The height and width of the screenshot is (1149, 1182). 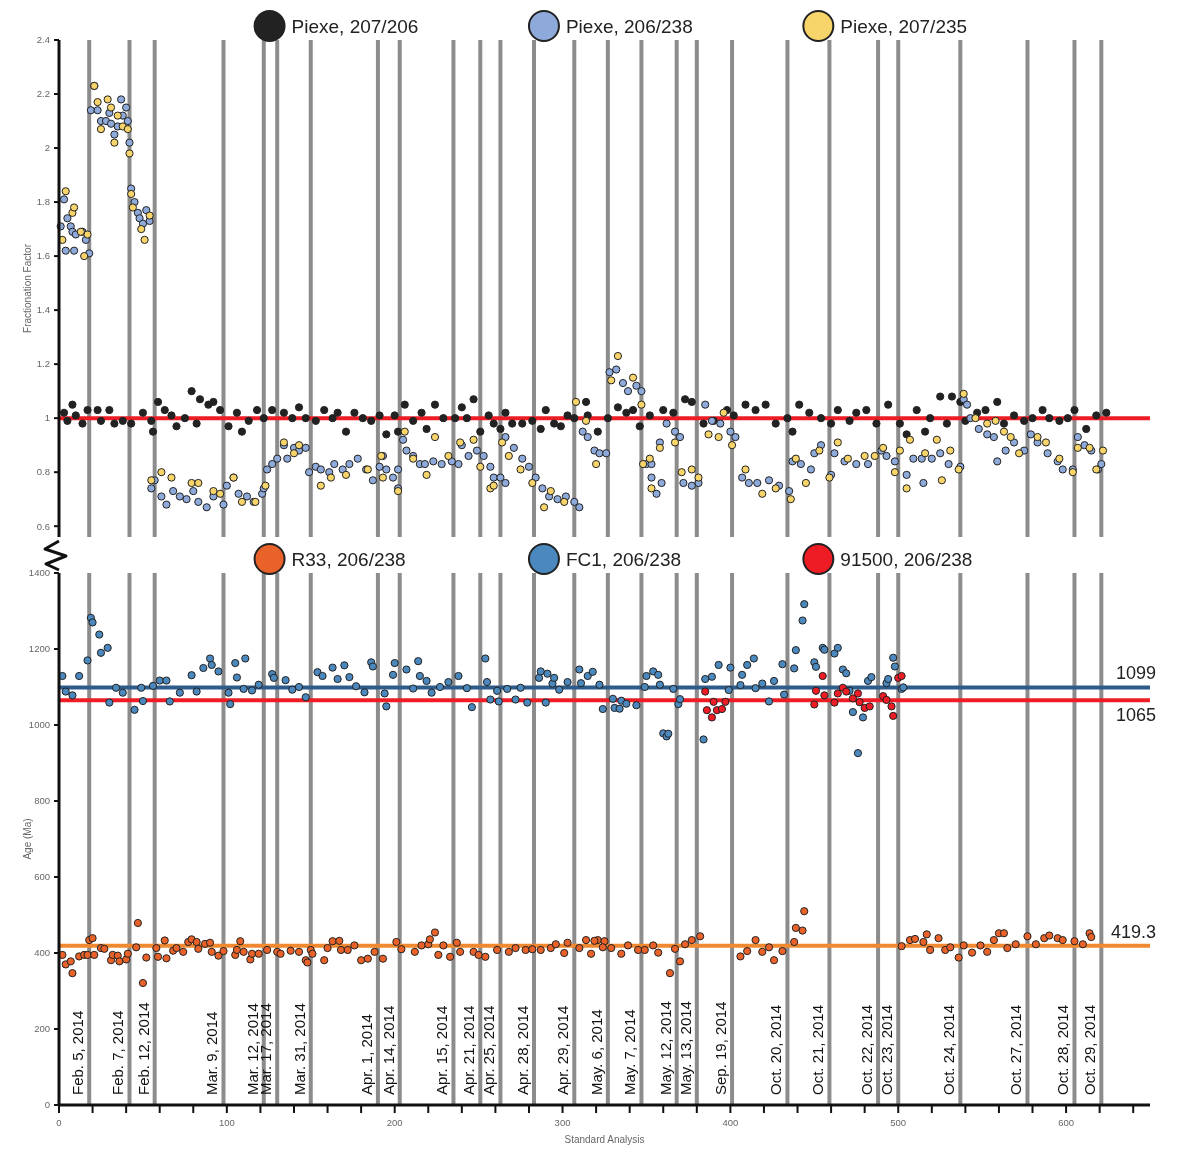 What do you see at coordinates (596, 1052) in the screenshot?
I see `ref-line-label: May. 6, 2014` at bounding box center [596, 1052].